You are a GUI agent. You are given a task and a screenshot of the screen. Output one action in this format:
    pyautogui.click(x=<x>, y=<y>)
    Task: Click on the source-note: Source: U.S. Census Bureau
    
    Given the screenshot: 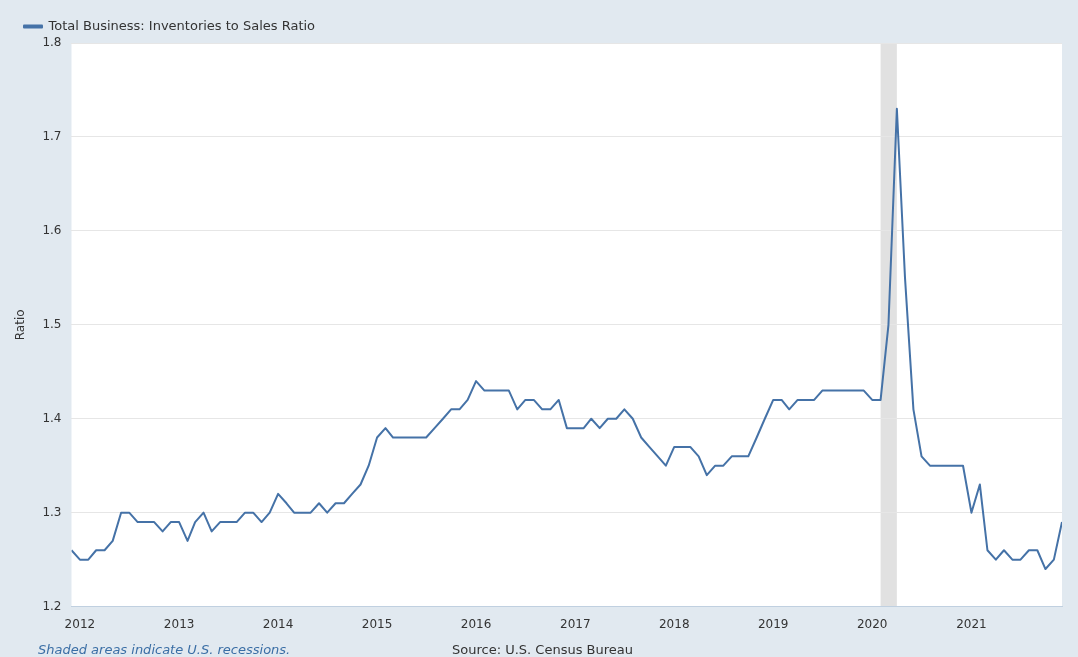 What is the action you would take?
    pyautogui.click(x=542, y=649)
    